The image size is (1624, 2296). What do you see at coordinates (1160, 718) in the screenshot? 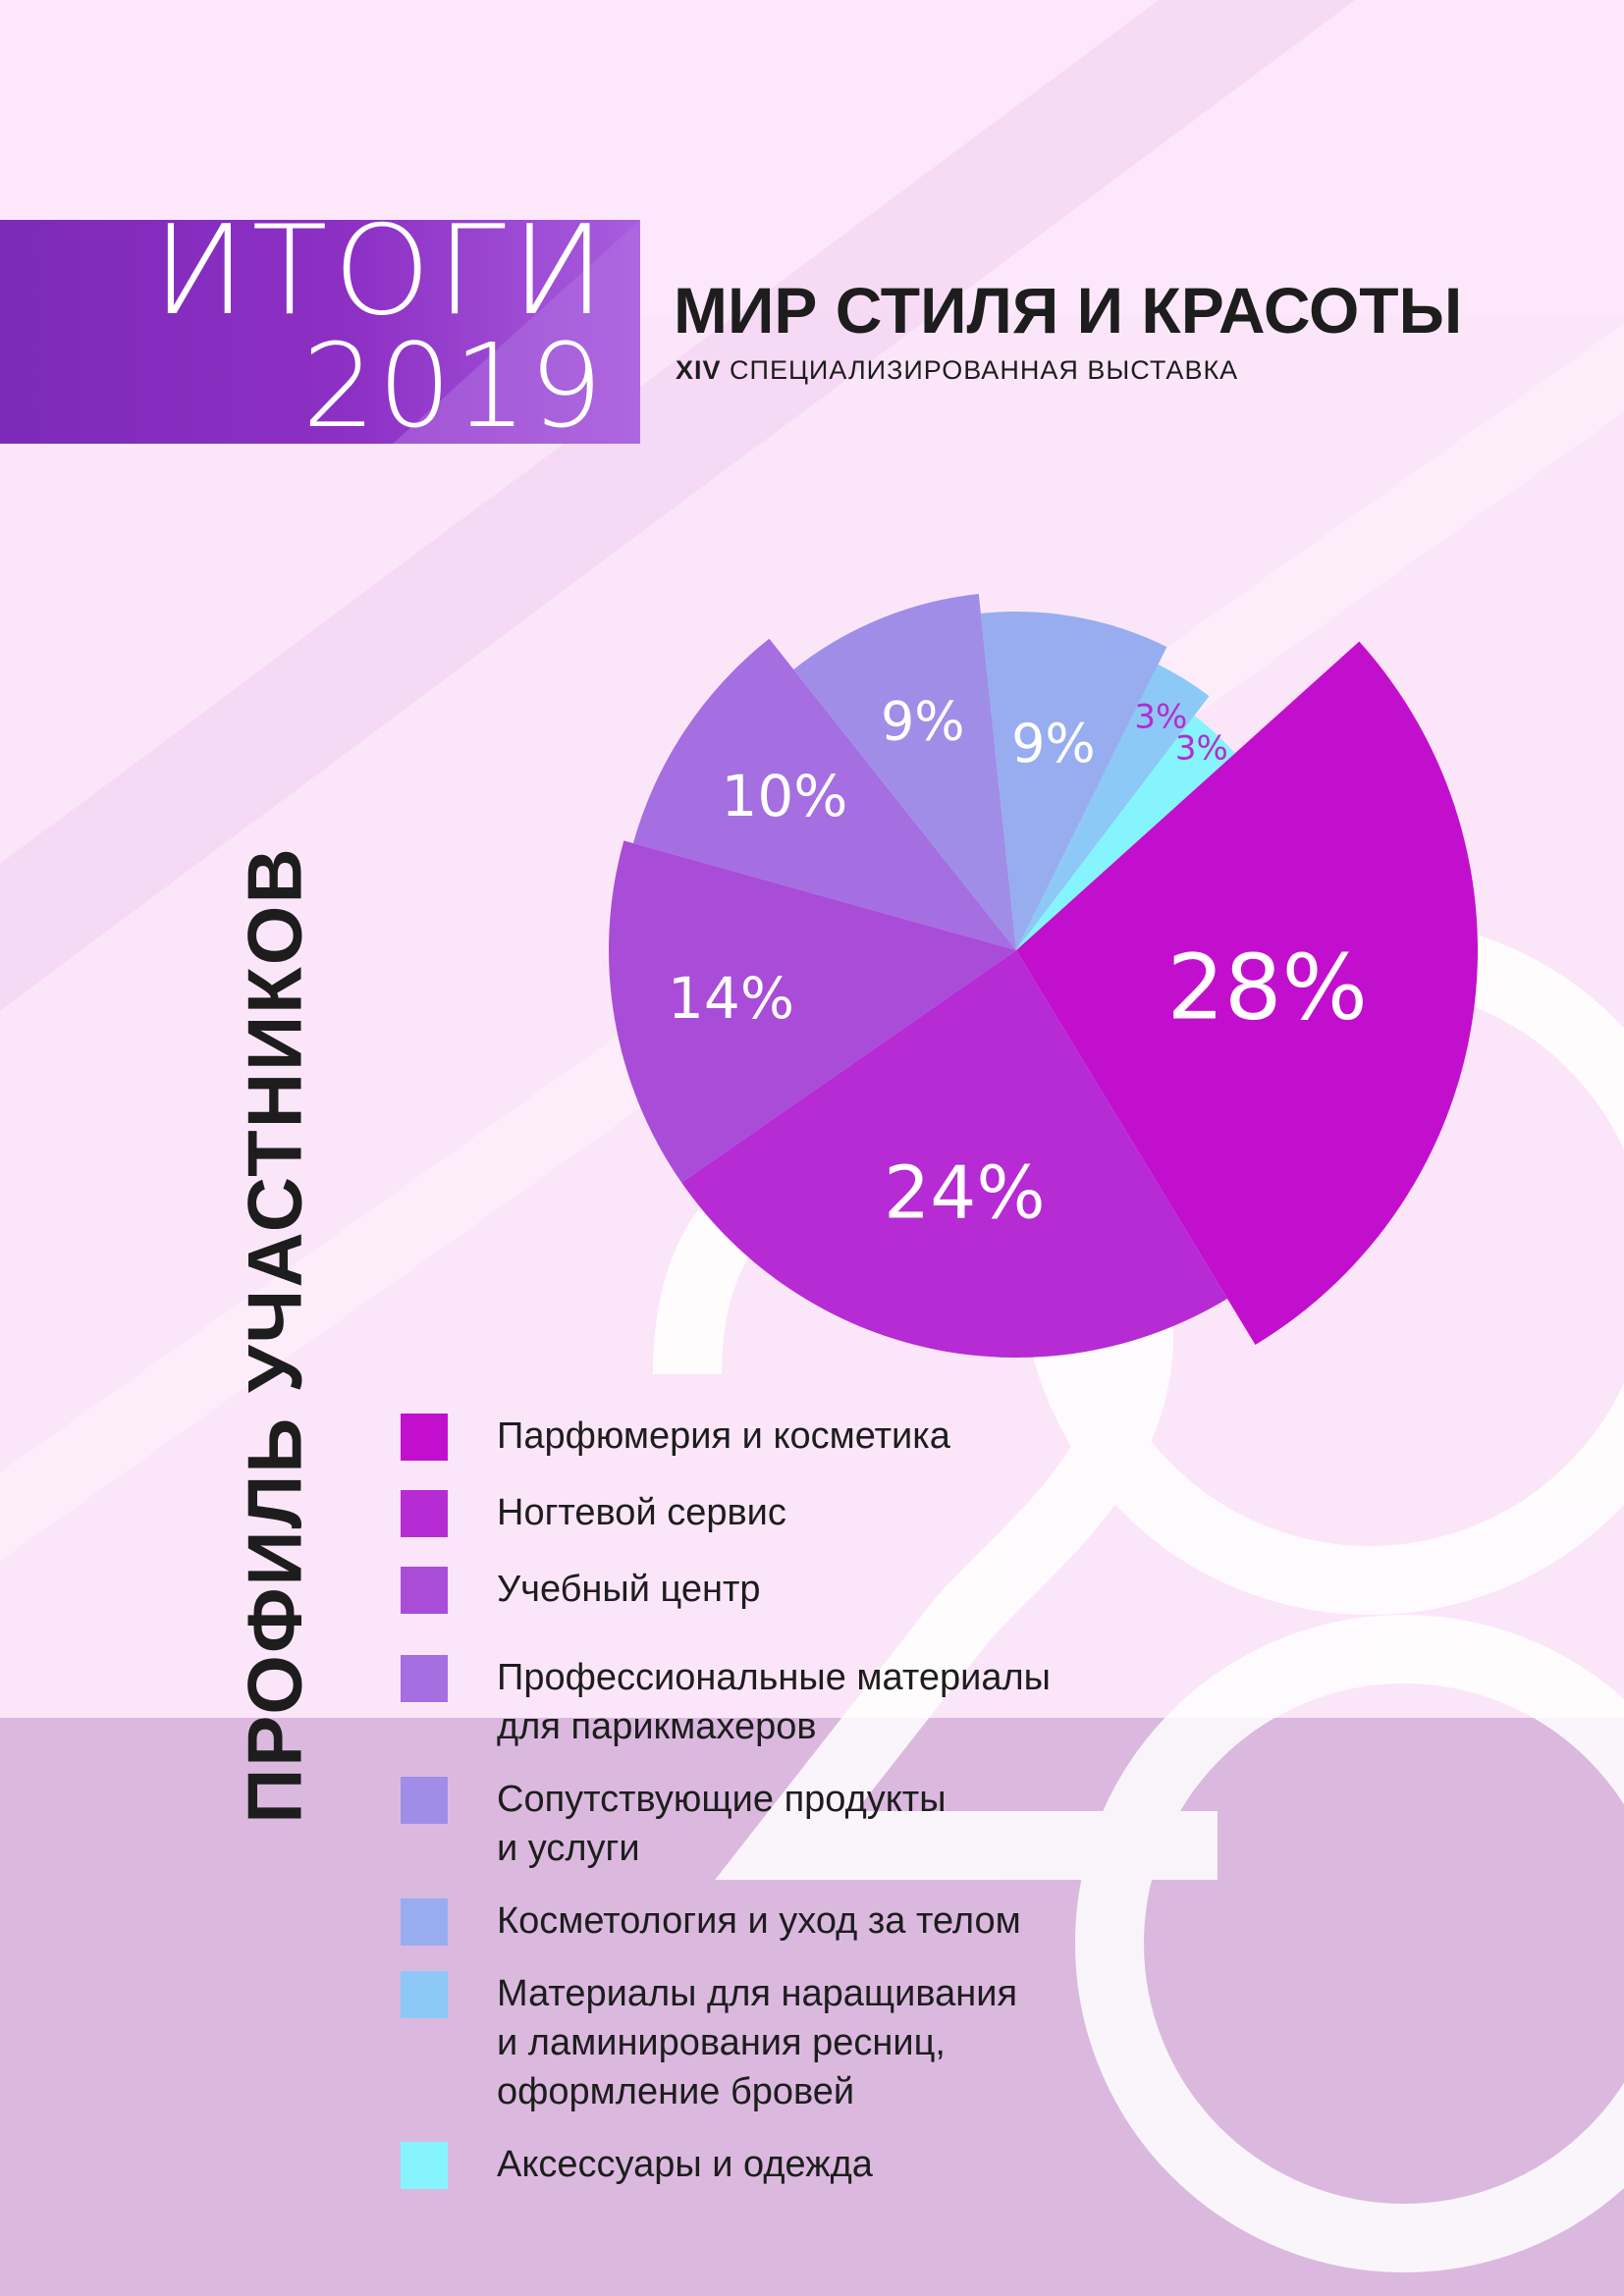
I see `pie-label-7: 3%` at bounding box center [1160, 718].